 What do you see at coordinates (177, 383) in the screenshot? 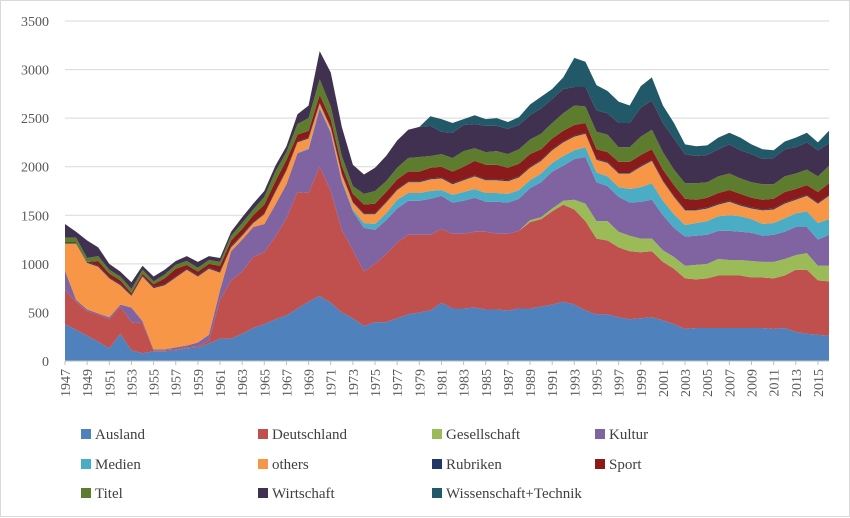
I see `x-tick-label: 1957` at bounding box center [177, 383].